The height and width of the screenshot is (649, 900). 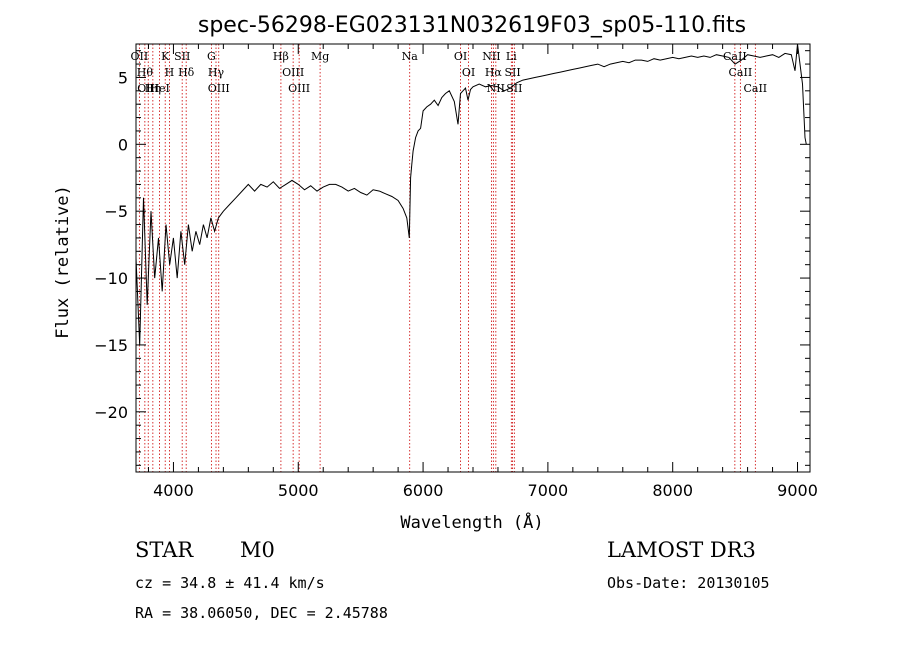 I want to click on object-class: STAR, so click(x=164, y=550).